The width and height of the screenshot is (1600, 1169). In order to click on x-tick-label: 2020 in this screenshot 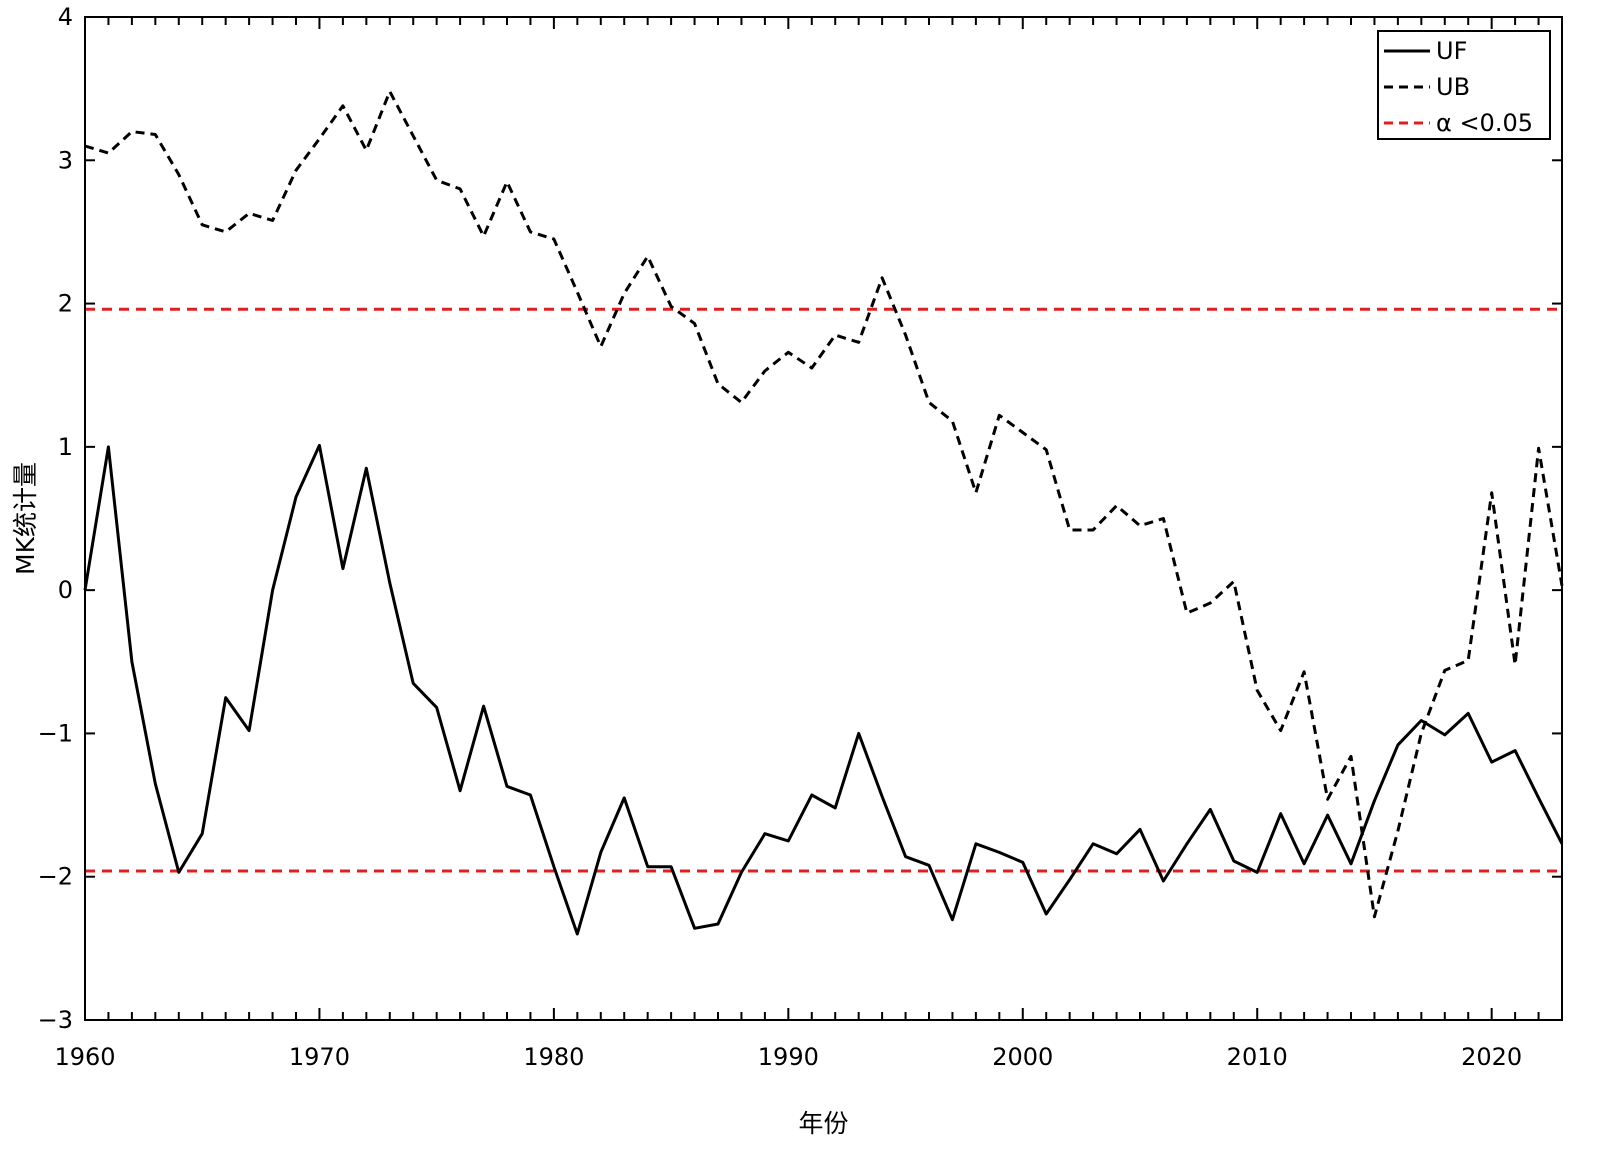, I will do `click(1491, 1057)`.